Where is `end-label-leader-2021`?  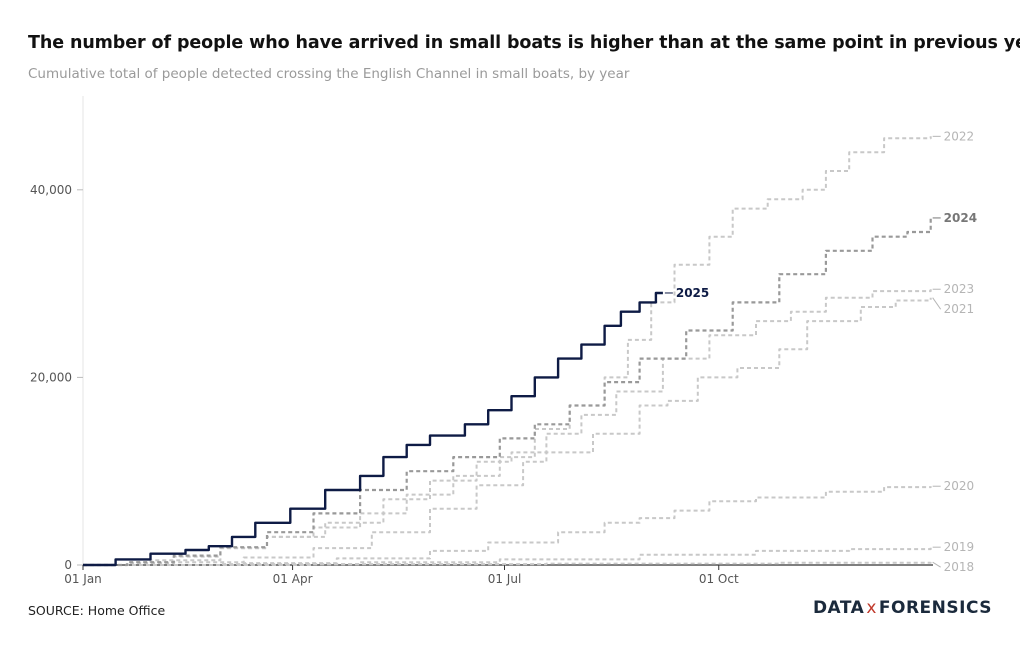
end-label-leader-2021 is located at coordinates (937, 303).